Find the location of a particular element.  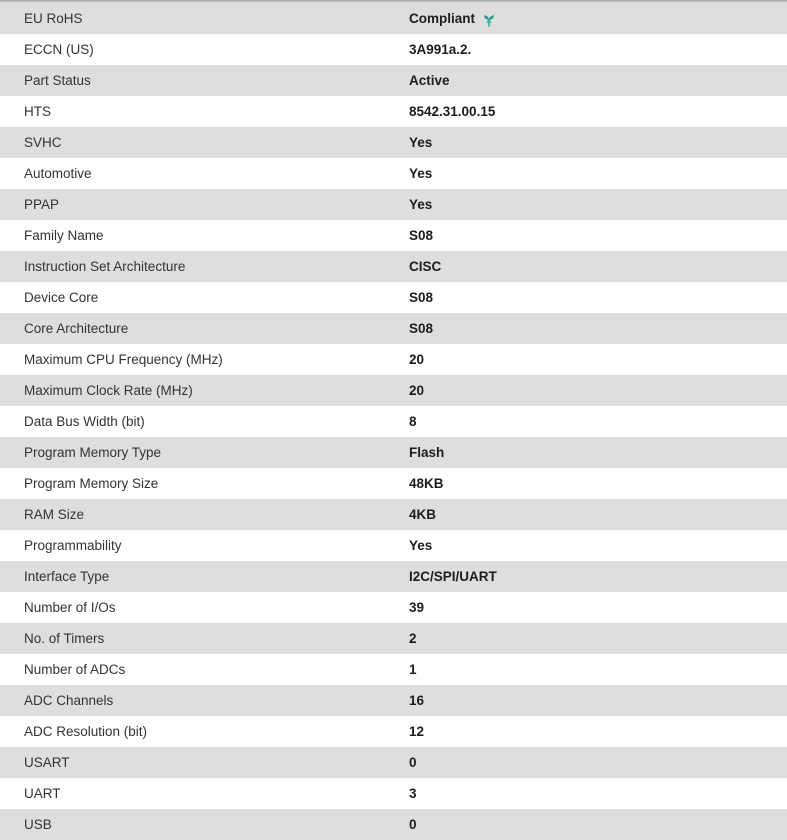

spec-value-text: S08 is located at coordinates (421, 297).